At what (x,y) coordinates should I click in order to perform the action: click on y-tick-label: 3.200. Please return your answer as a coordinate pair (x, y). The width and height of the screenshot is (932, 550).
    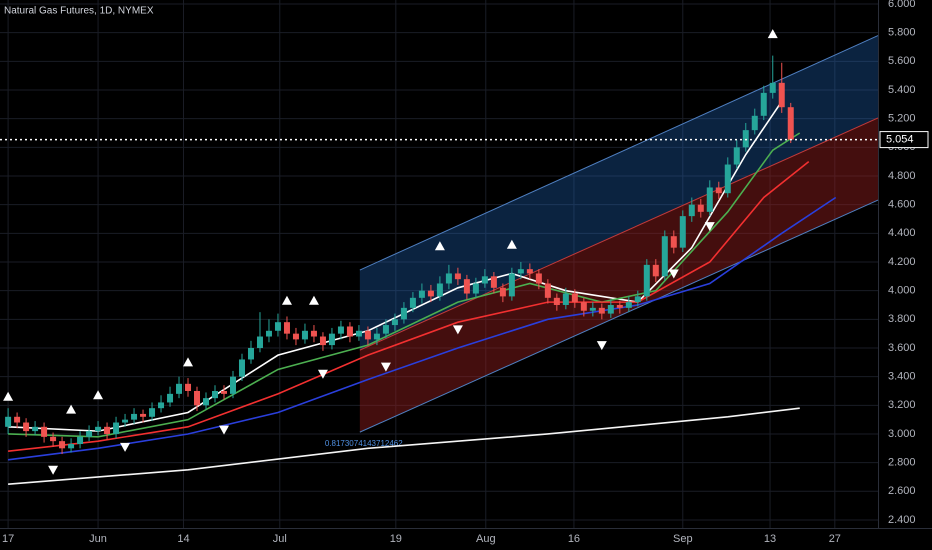
    Looking at the image, I should click on (902, 405).